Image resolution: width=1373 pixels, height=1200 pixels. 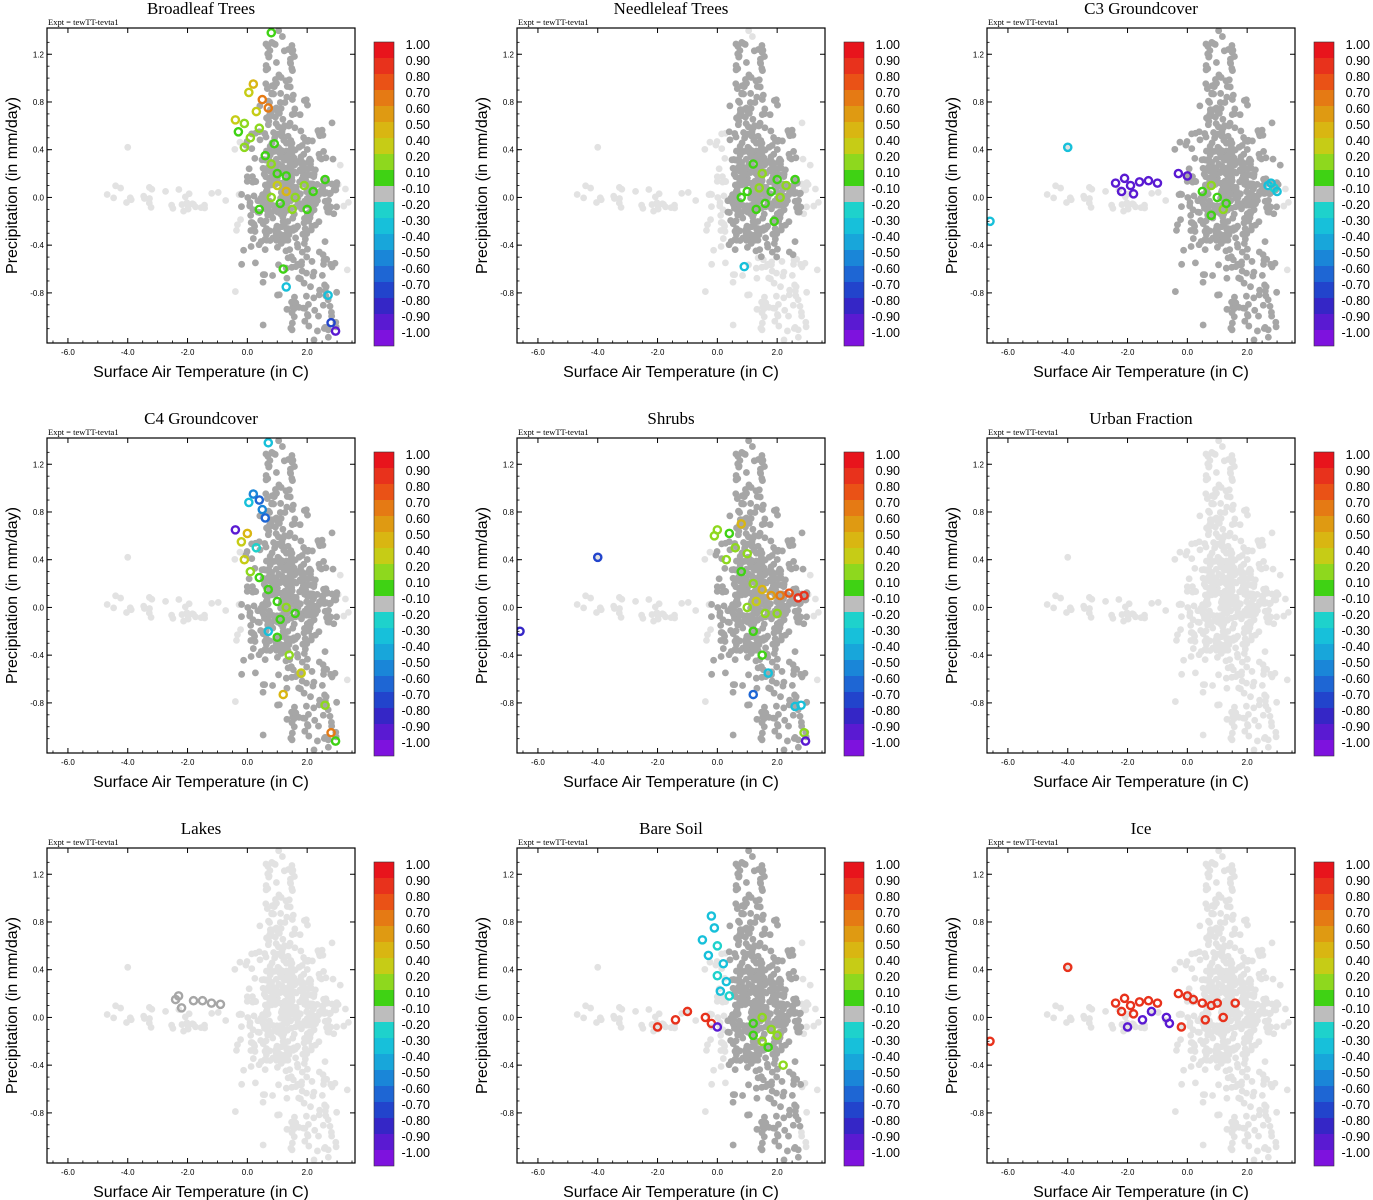 What do you see at coordinates (509, 102) in the screenshot?
I see `y-tick-label: 0.8` at bounding box center [509, 102].